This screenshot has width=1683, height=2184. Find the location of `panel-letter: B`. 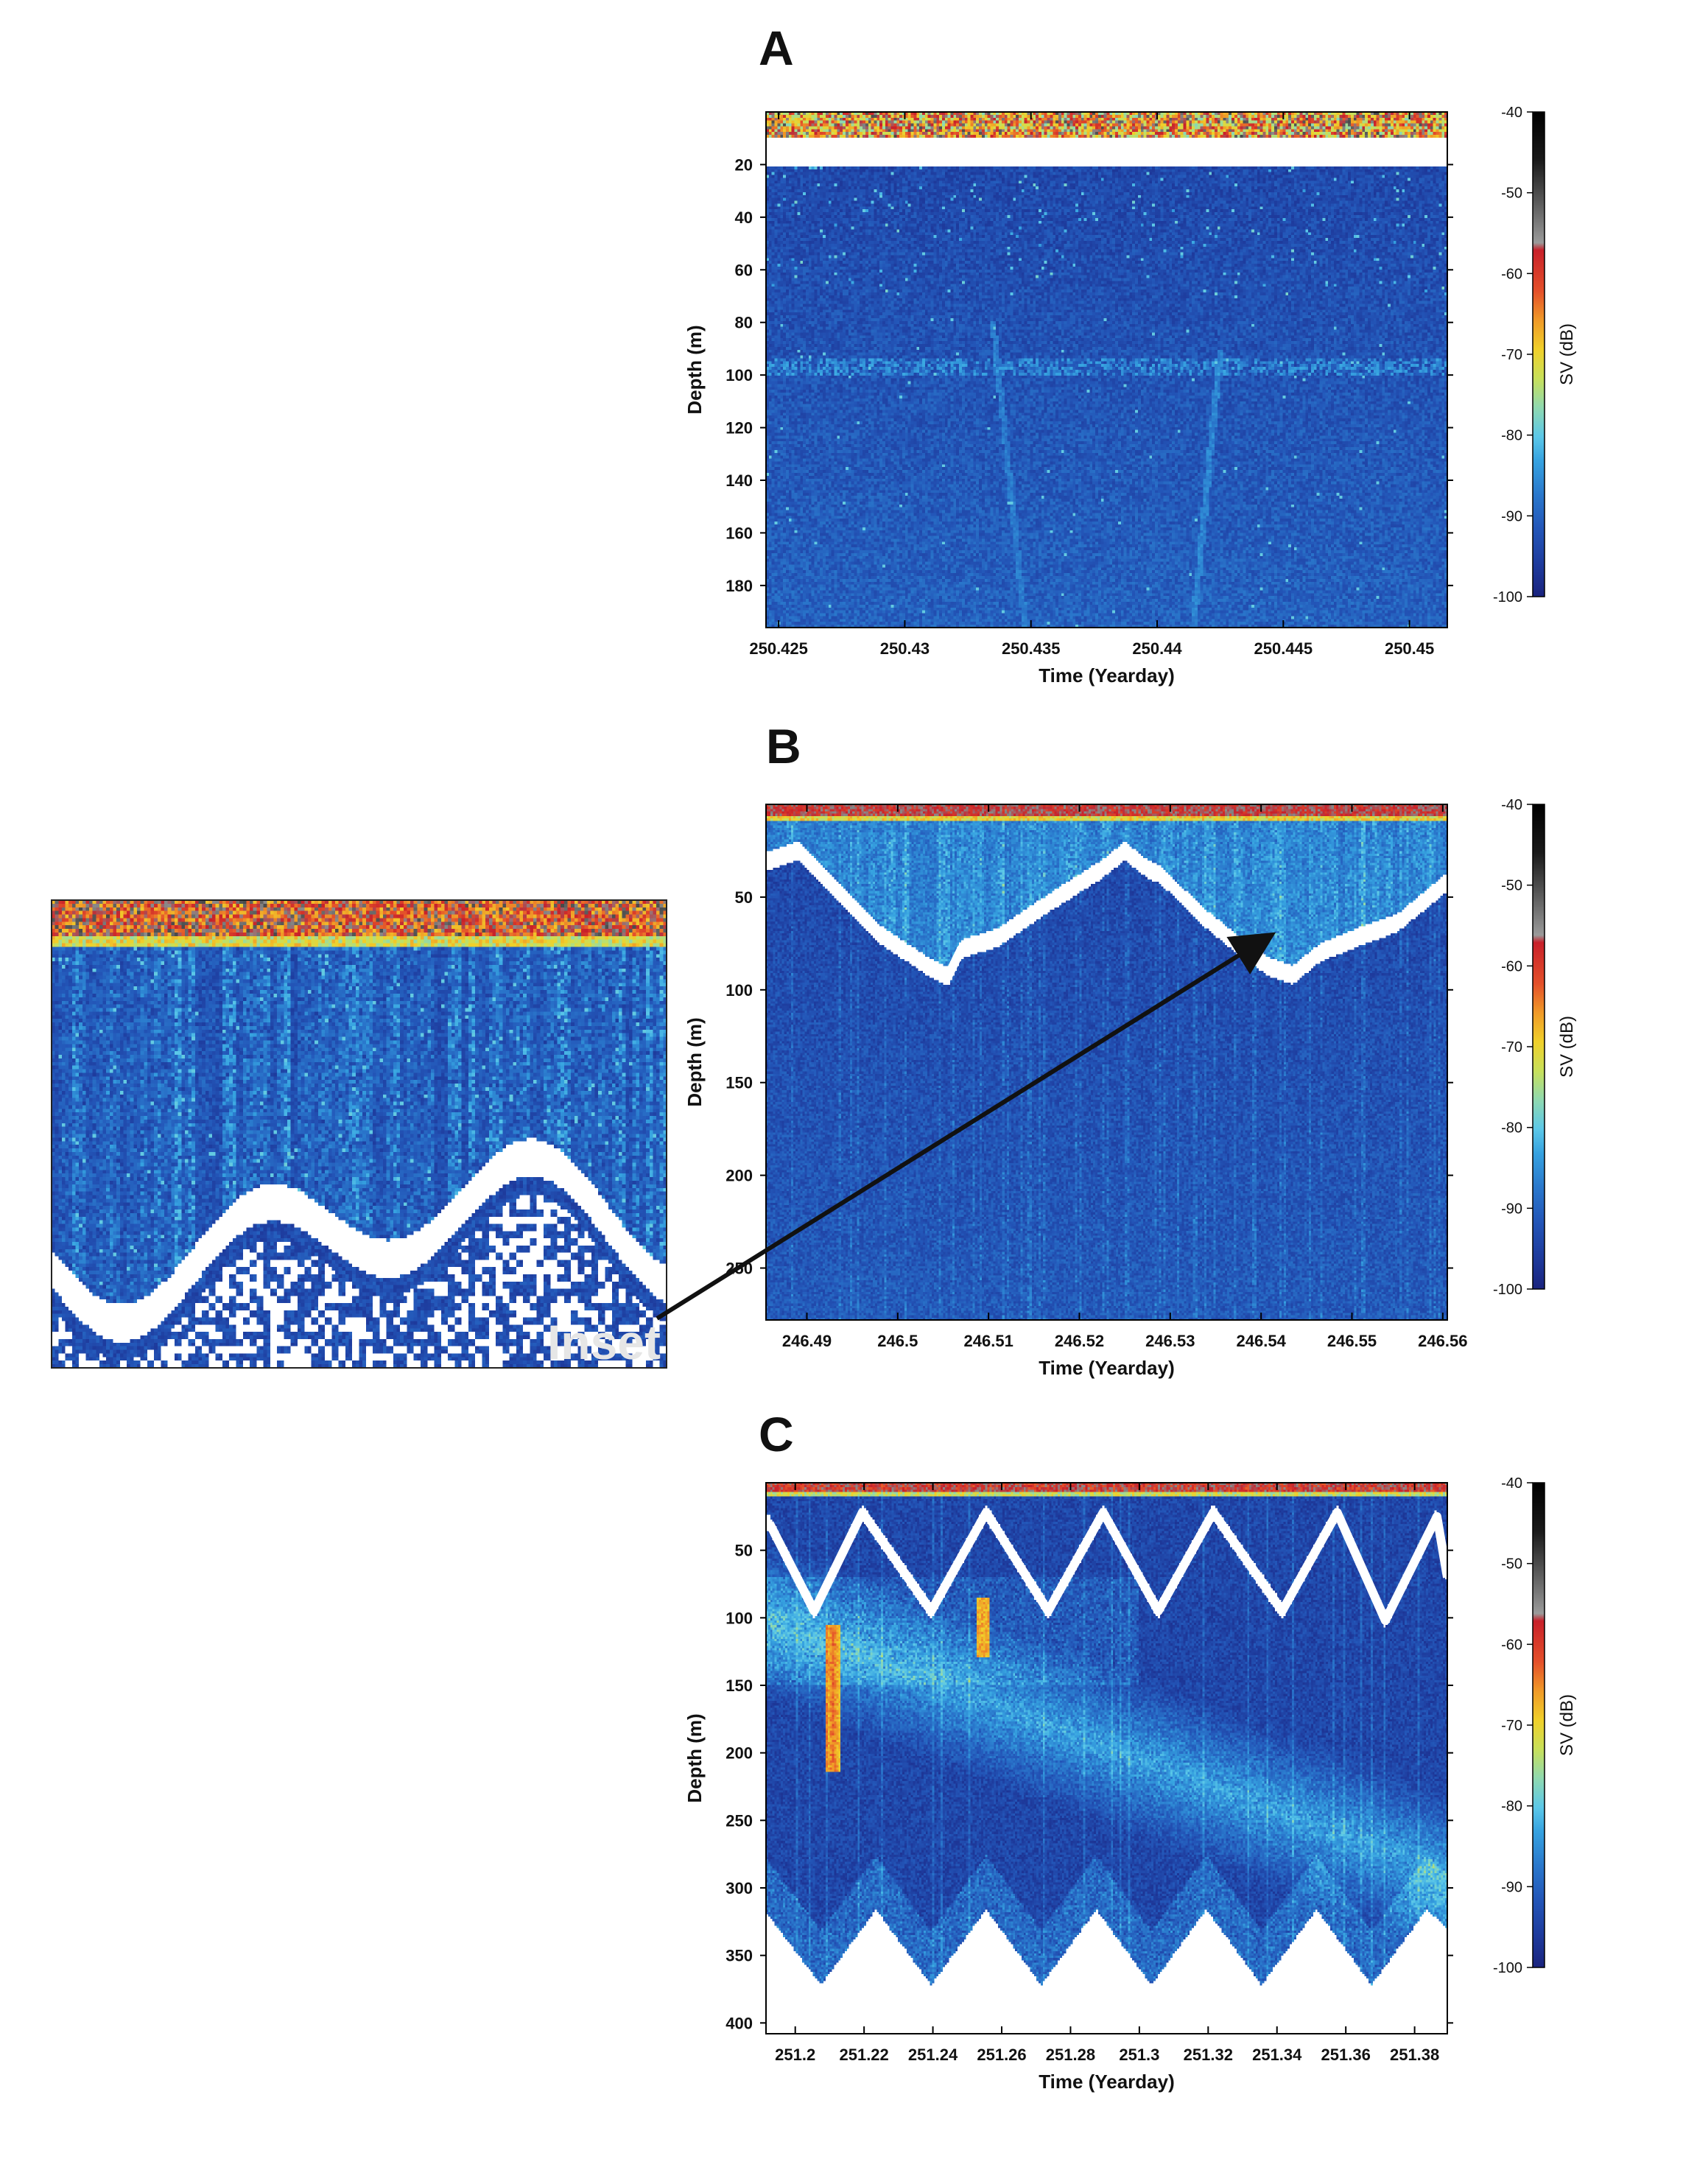

panel-letter: B is located at coordinates (783, 746).